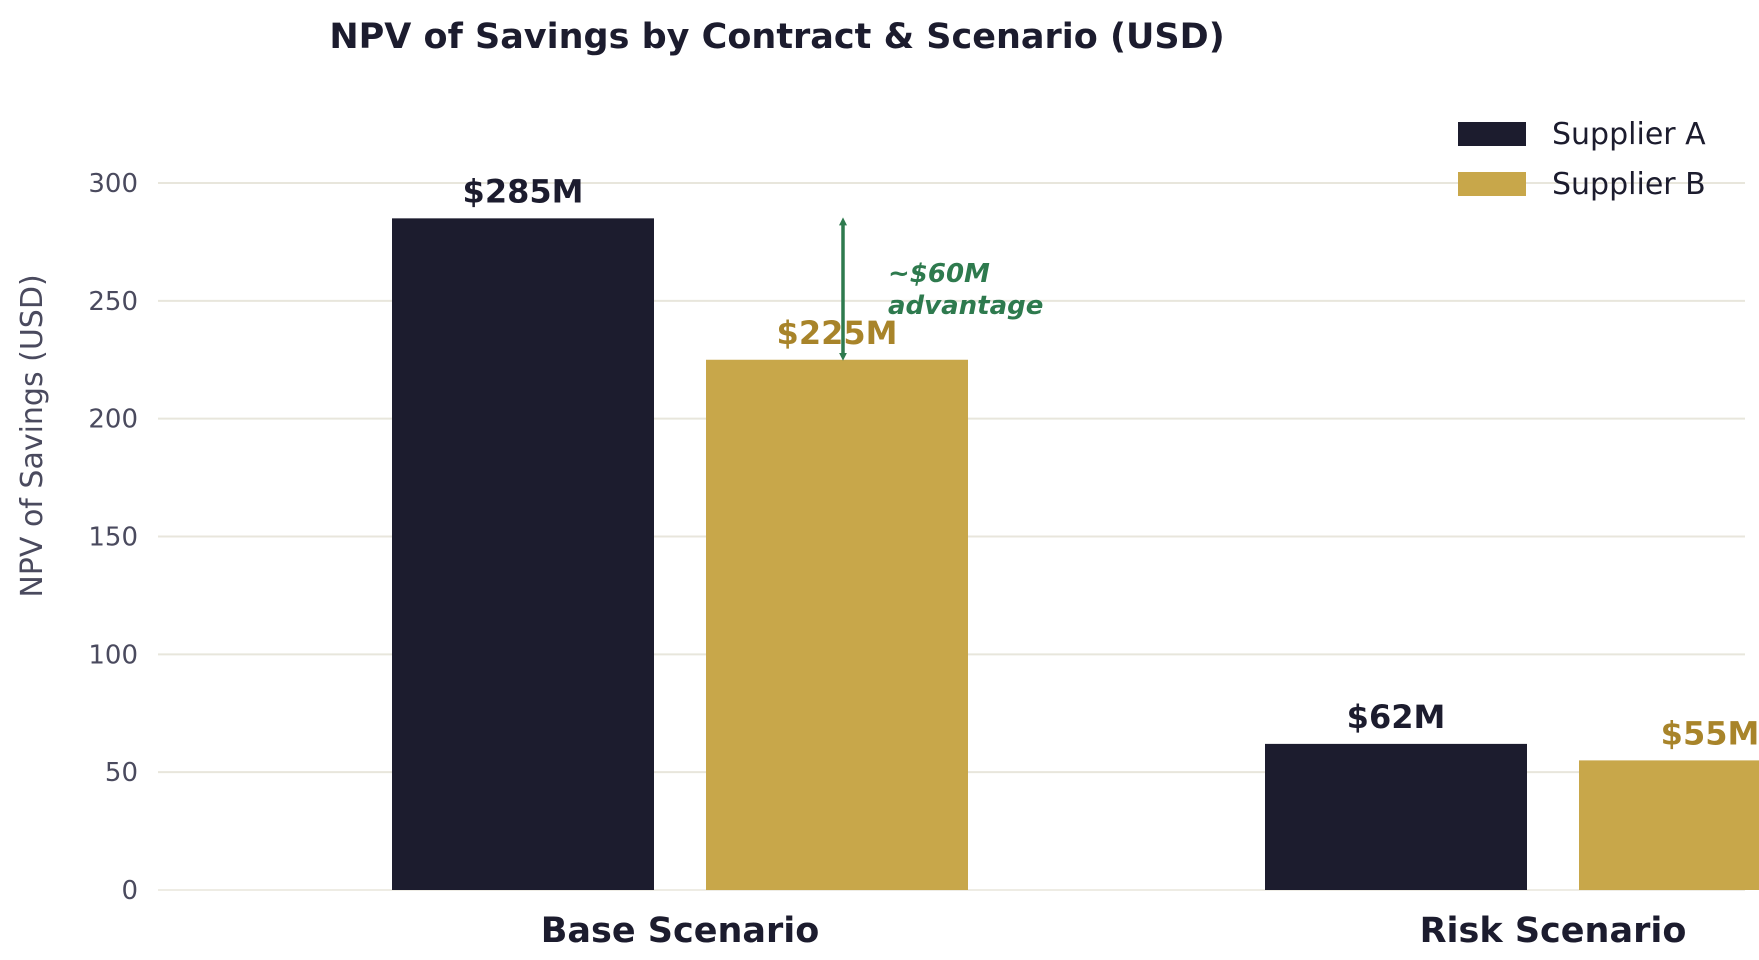  I want to click on bar-supplier-a-risk-scenario, so click(1396, 816).